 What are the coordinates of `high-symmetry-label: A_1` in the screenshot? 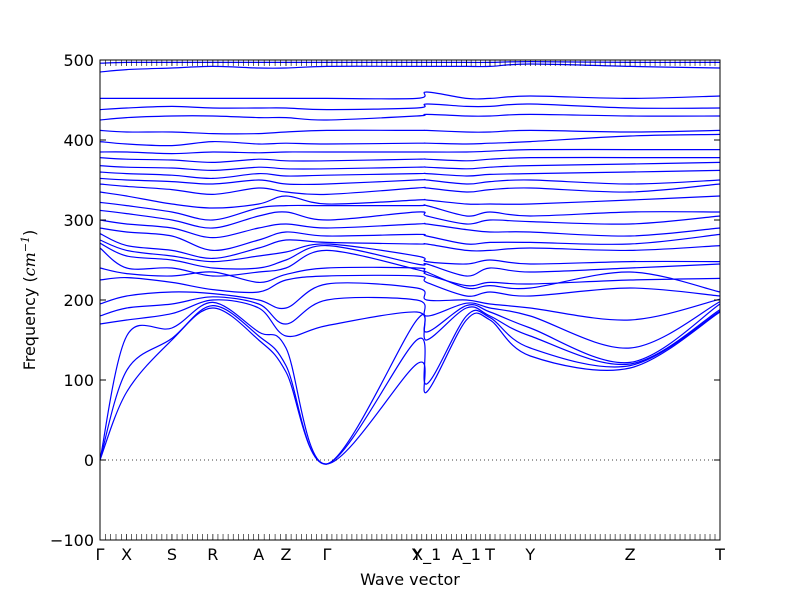 It's located at (466, 555).